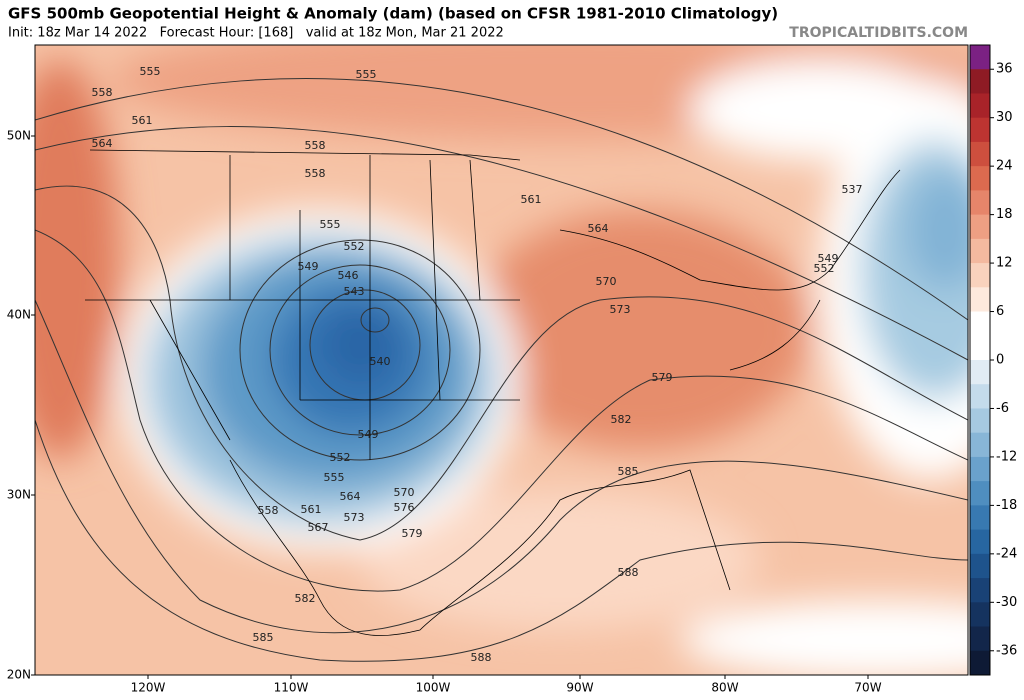 The image size is (1024, 700). What do you see at coordinates (404, 507) in the screenshot?
I see `contour-label: 576` at bounding box center [404, 507].